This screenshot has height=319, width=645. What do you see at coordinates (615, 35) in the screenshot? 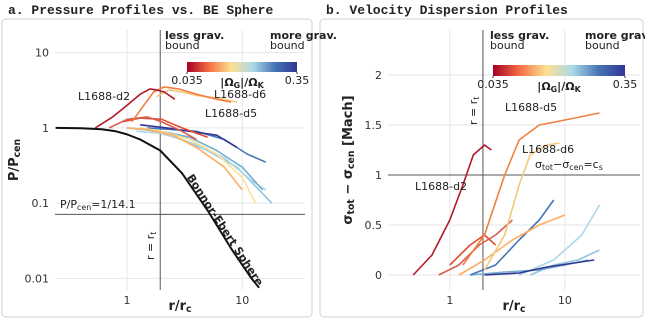
I see `colorbar-end-label: more grav.` at bounding box center [615, 35].